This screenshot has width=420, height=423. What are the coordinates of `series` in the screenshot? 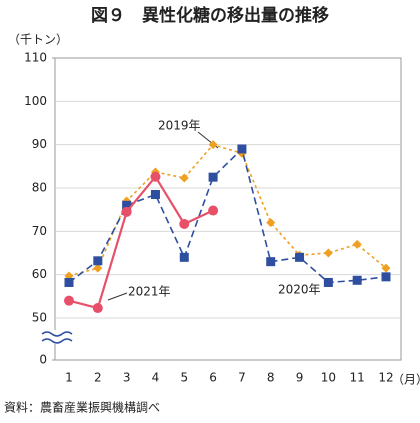 It's located at (141, 242).